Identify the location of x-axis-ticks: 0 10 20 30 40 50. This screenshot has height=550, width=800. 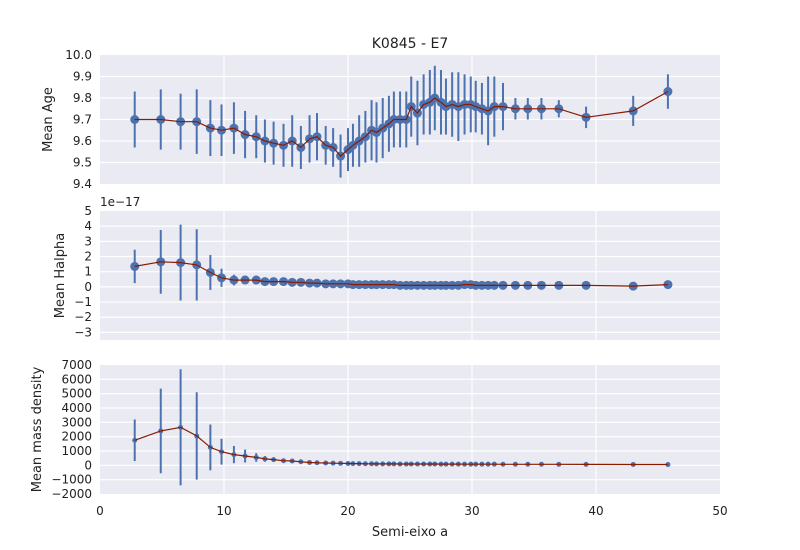
(411, 511).